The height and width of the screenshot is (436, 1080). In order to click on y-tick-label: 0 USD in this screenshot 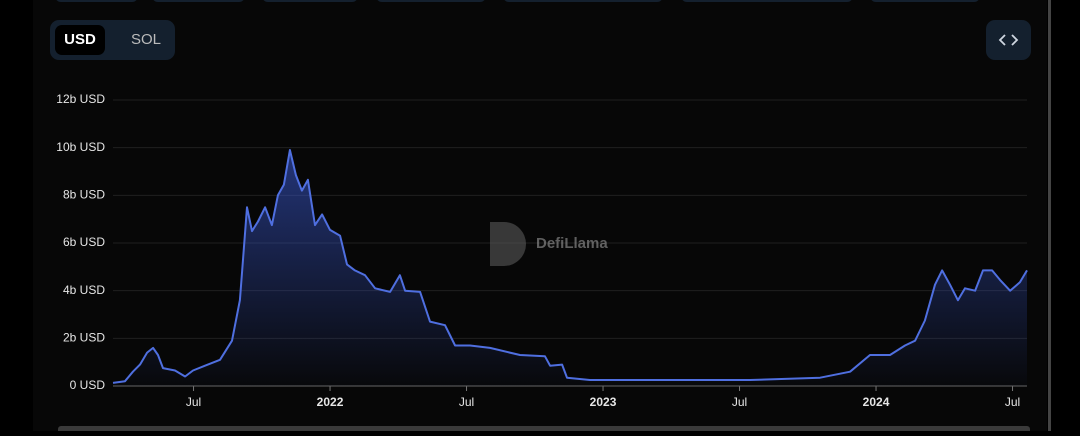, I will do `click(88, 385)`.